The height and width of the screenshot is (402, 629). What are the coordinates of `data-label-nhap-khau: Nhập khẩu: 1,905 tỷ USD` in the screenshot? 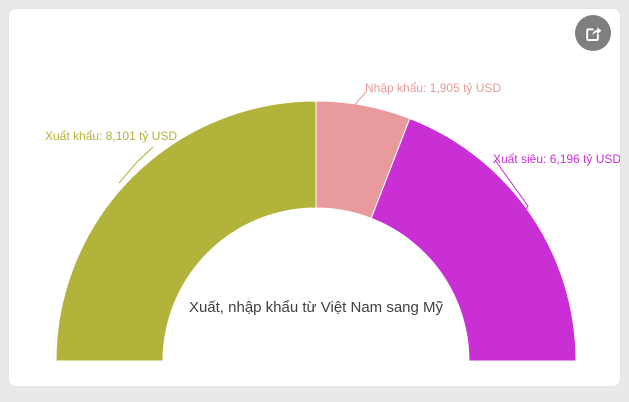 It's located at (433, 88).